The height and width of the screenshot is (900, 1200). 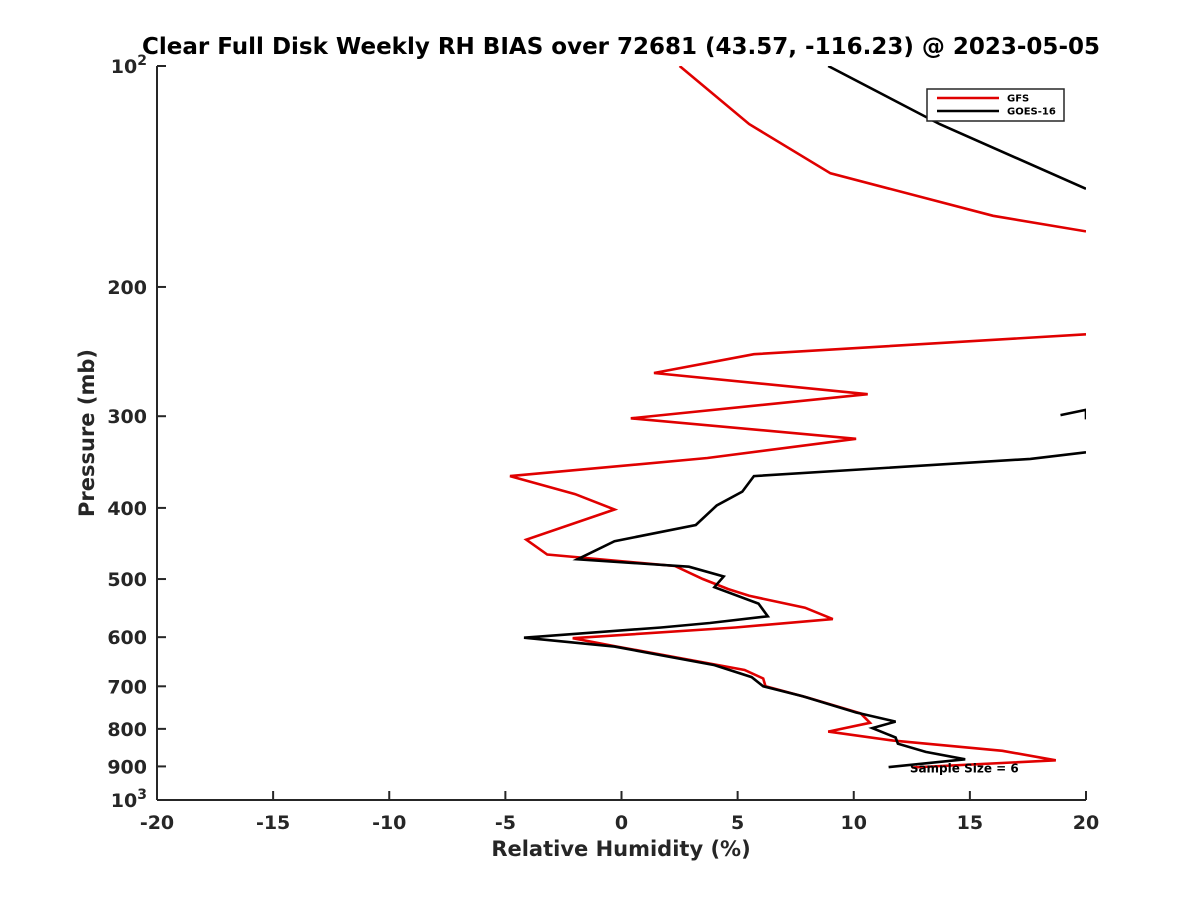 What do you see at coordinates (127, 509) in the screenshot?
I see `y-tick-label: 400` at bounding box center [127, 509].